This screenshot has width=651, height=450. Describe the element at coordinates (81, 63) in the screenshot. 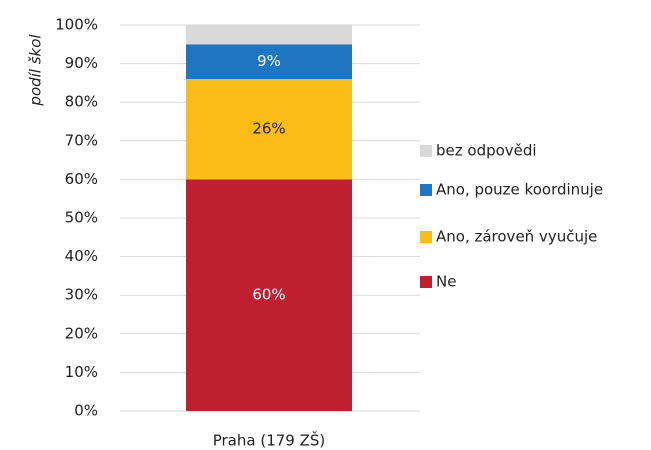

I see `y-tick-label: 90%` at that location.